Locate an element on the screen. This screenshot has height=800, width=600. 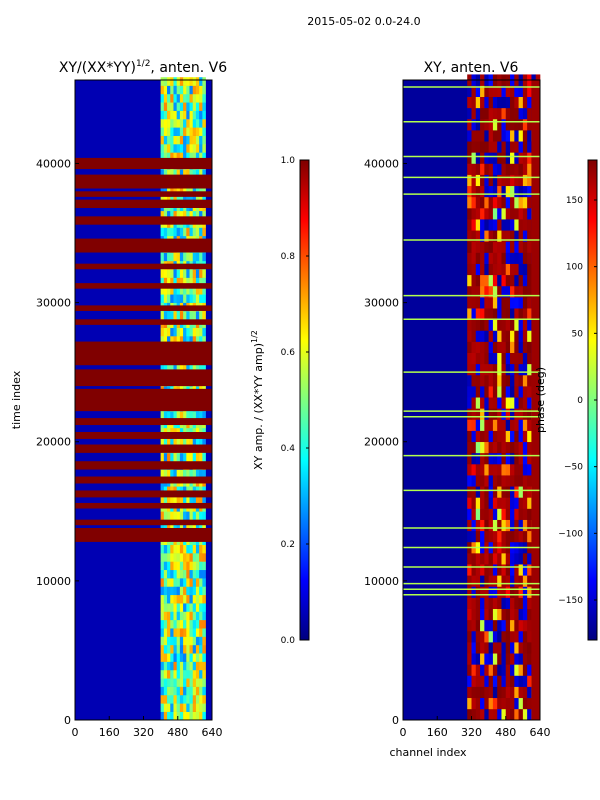
colorbar-tick-label: 0.2 is located at coordinates (288, 545).